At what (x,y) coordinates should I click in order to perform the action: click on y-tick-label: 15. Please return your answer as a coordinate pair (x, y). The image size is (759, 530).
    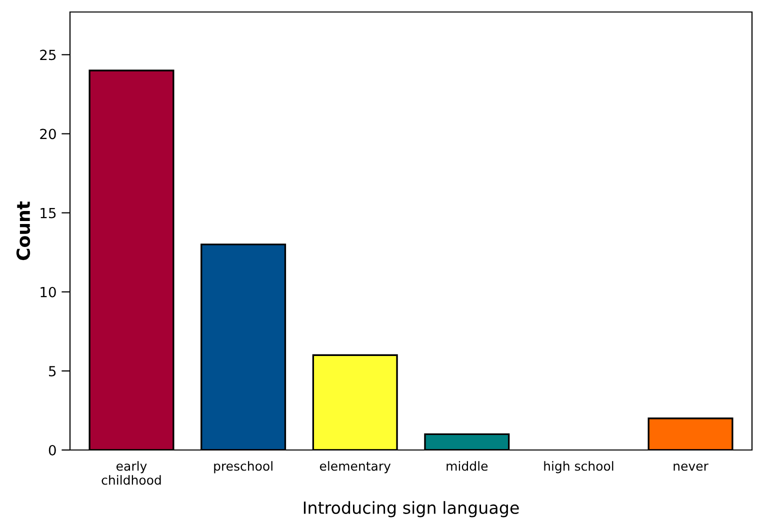
    Looking at the image, I should click on (48, 213).